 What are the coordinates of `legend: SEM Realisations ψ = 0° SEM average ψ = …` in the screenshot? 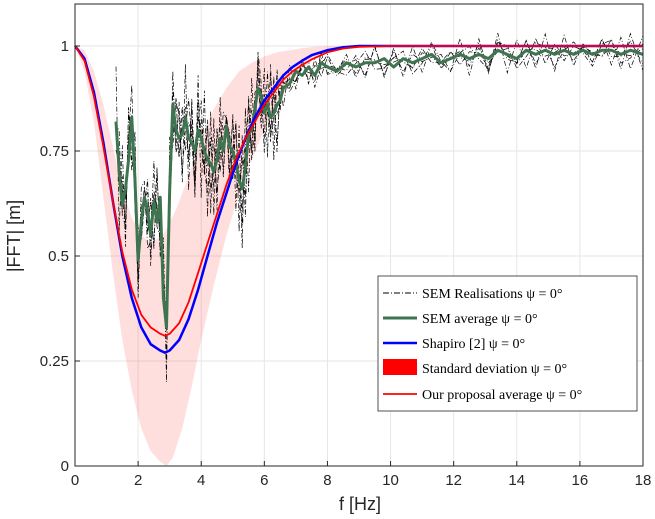 It's located at (507, 343).